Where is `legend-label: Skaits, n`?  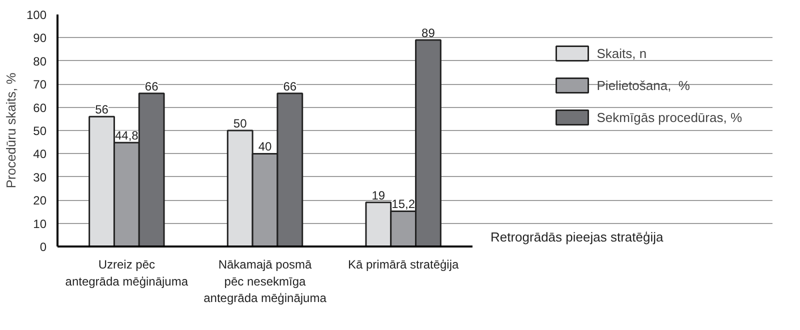 legend-label: Skaits, n is located at coordinates (621, 53).